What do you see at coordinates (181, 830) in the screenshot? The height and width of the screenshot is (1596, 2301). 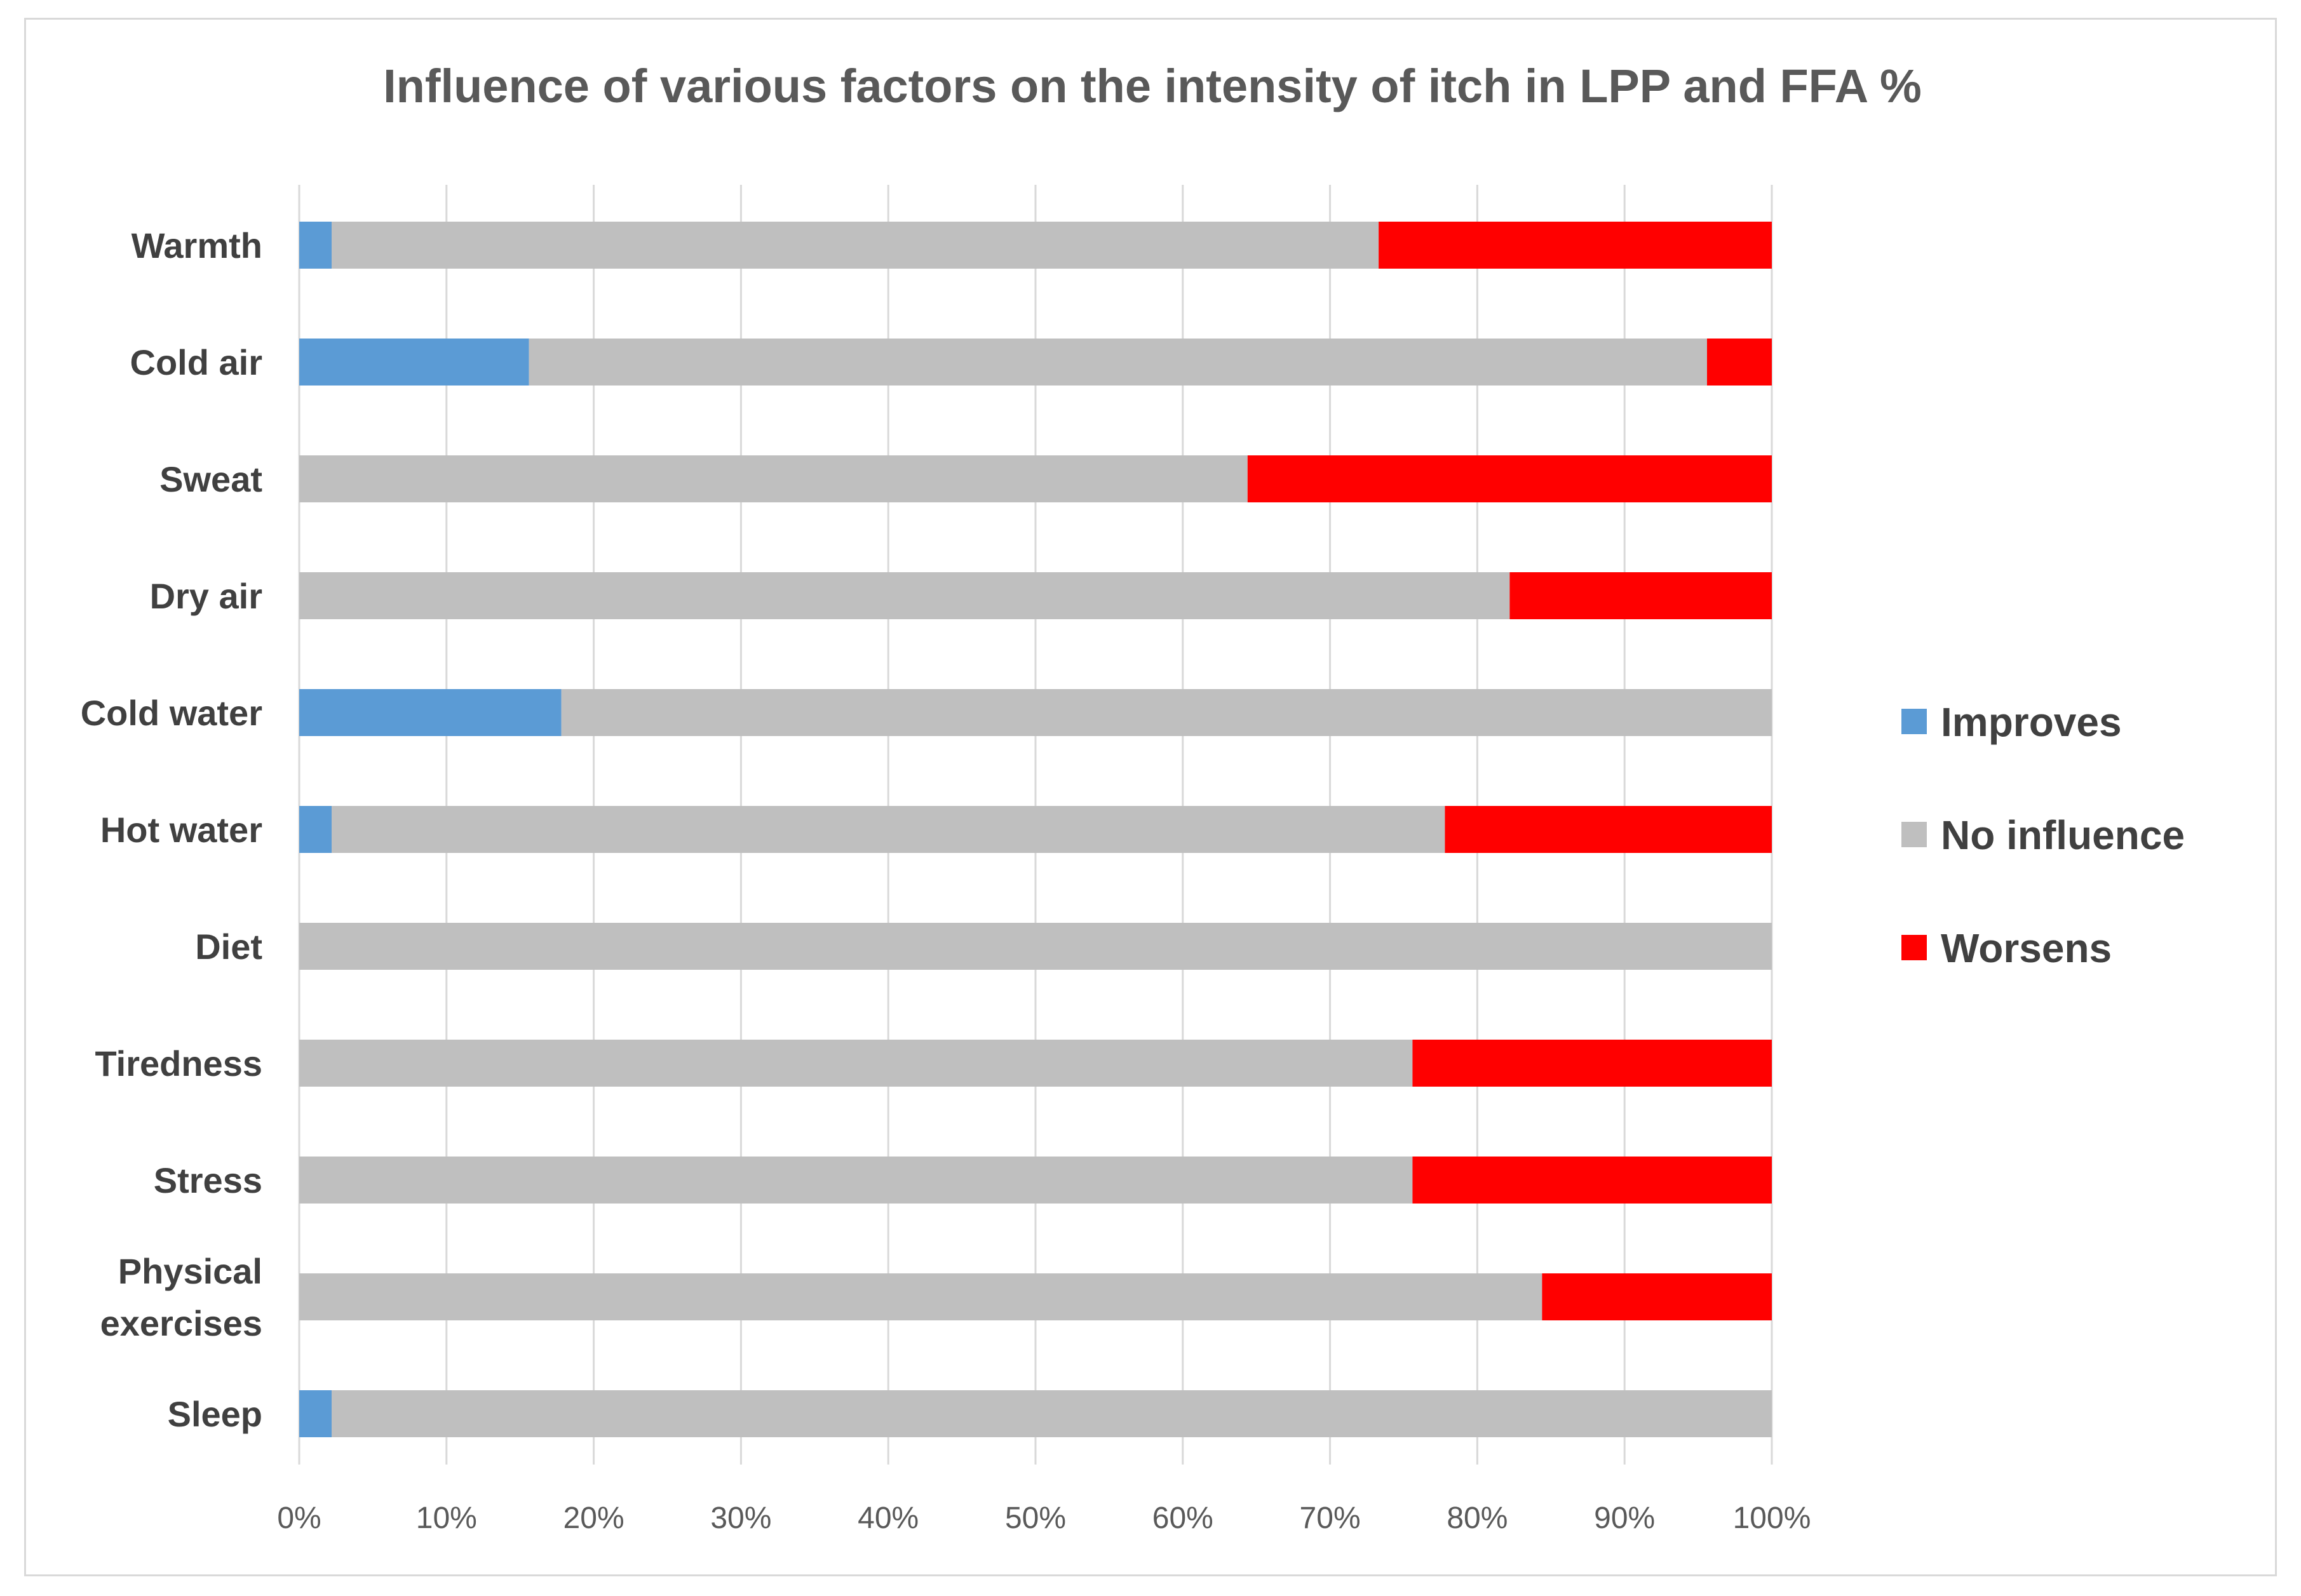 I see `category-label: Hot water` at bounding box center [181, 830].